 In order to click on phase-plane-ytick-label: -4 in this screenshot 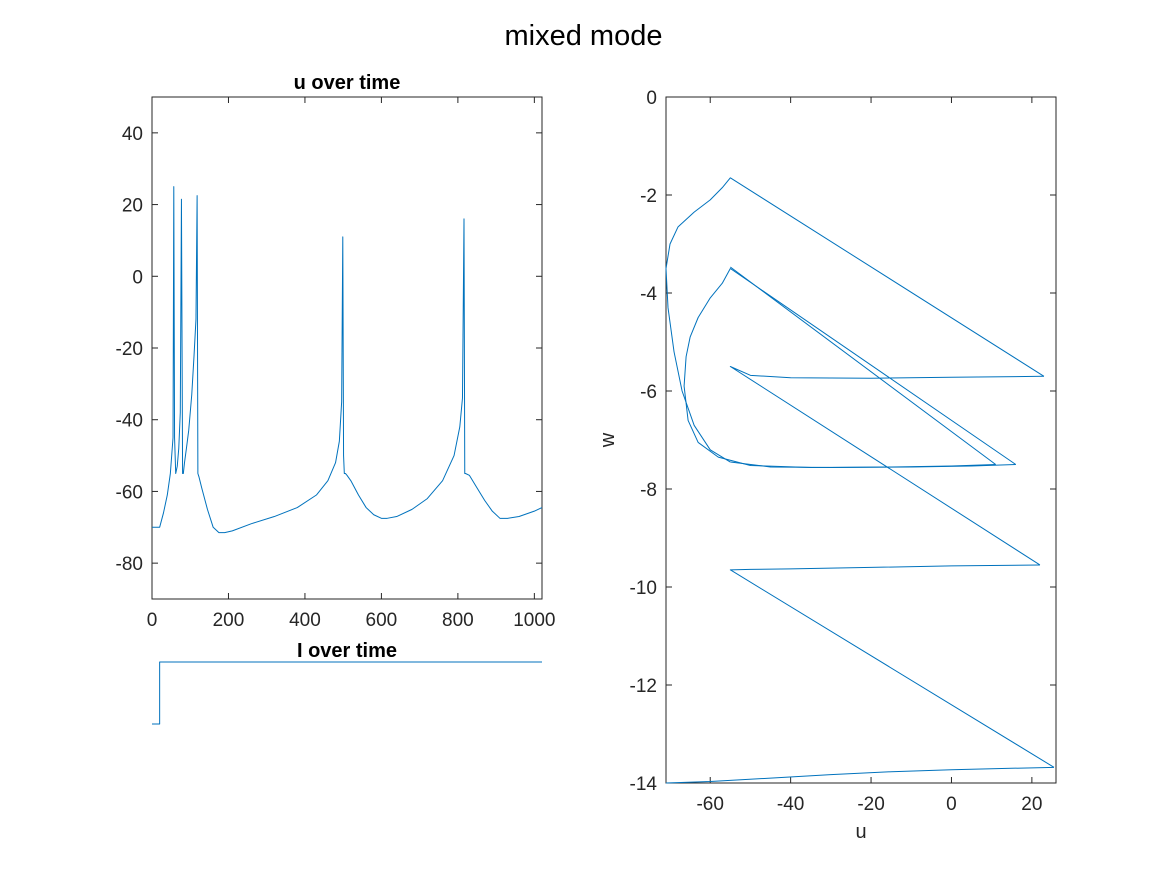, I will do `click(648, 294)`.